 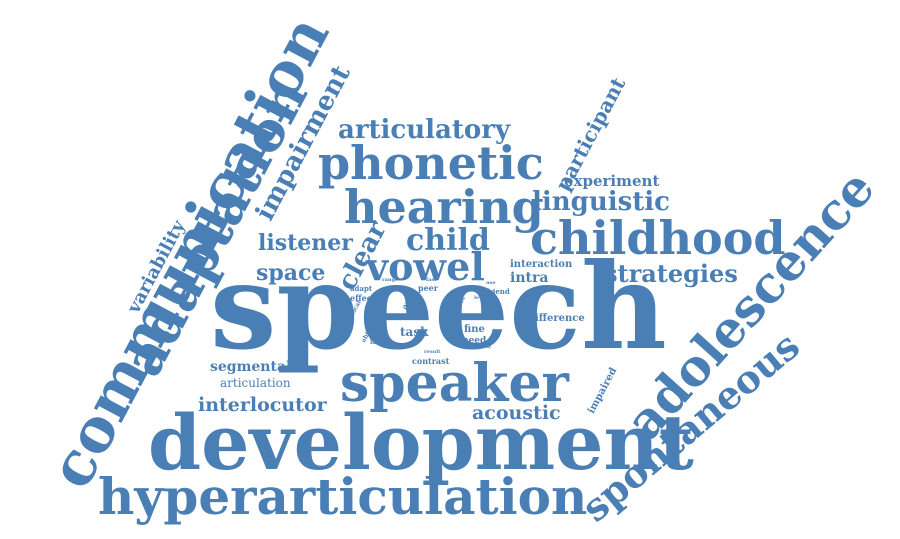 I want to click on word-adapt: adapt, so click(x=361, y=288).